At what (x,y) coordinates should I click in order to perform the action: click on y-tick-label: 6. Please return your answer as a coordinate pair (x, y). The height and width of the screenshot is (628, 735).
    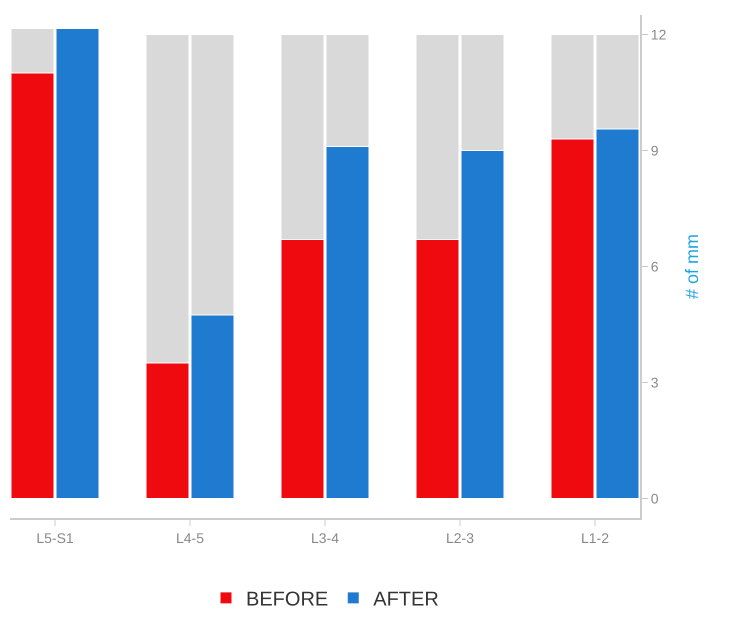
    Looking at the image, I should click on (654, 266).